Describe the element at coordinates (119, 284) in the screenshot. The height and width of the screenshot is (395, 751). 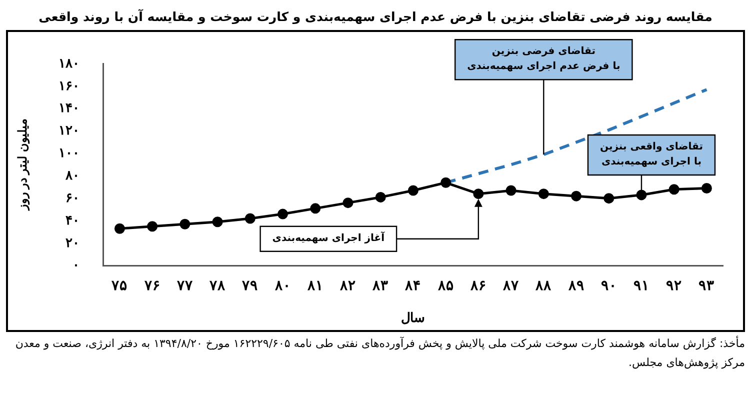
I see `x-tick-label: ۷۵` at that location.